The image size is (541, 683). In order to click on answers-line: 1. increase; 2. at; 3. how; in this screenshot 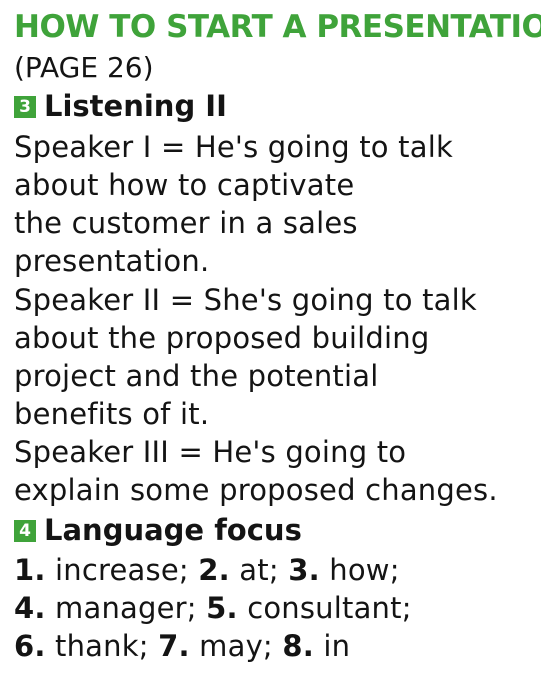, I will do `click(207, 570)`.